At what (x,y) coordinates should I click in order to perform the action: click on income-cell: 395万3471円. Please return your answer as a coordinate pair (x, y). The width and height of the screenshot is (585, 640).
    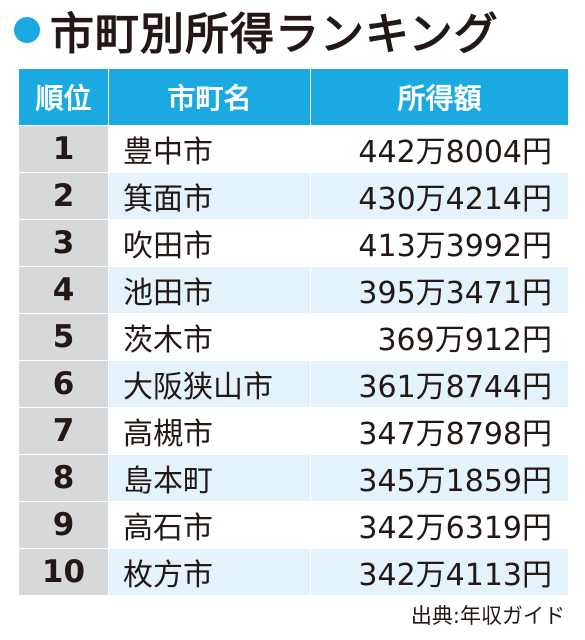
    Looking at the image, I should click on (439, 290).